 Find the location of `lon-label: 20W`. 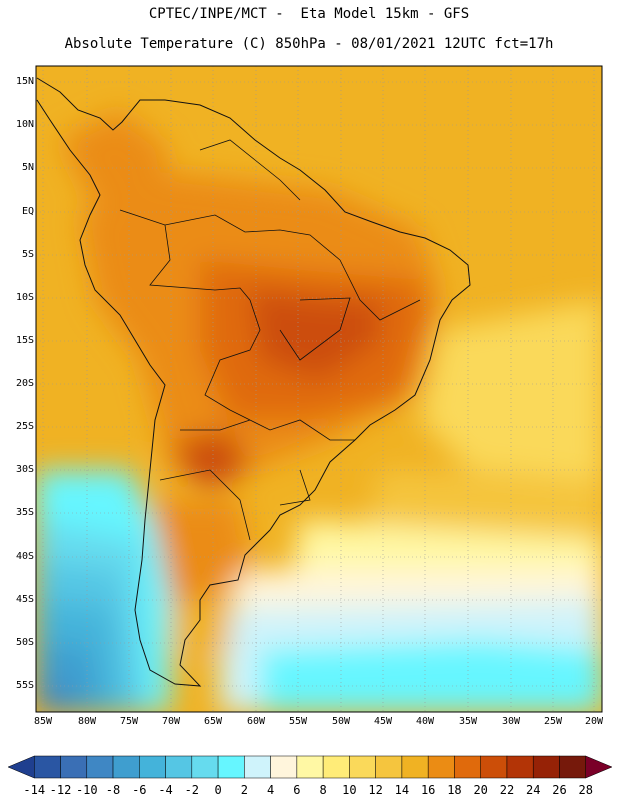

lon-label: 20W is located at coordinates (594, 721).